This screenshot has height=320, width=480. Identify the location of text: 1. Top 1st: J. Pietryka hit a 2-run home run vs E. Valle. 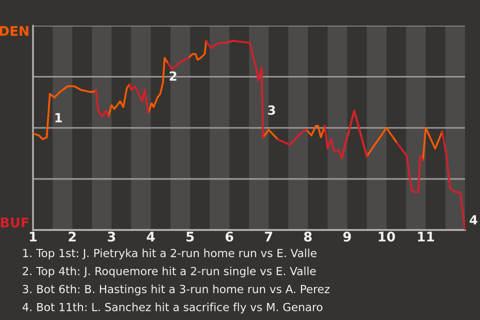
(169, 254).